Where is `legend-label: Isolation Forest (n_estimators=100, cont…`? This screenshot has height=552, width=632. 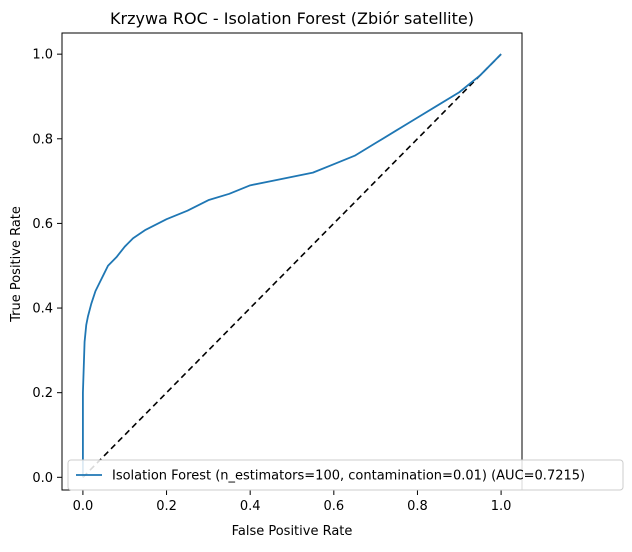 legend-label: Isolation Forest (n_estimators=100, cont… is located at coordinates (348, 476).